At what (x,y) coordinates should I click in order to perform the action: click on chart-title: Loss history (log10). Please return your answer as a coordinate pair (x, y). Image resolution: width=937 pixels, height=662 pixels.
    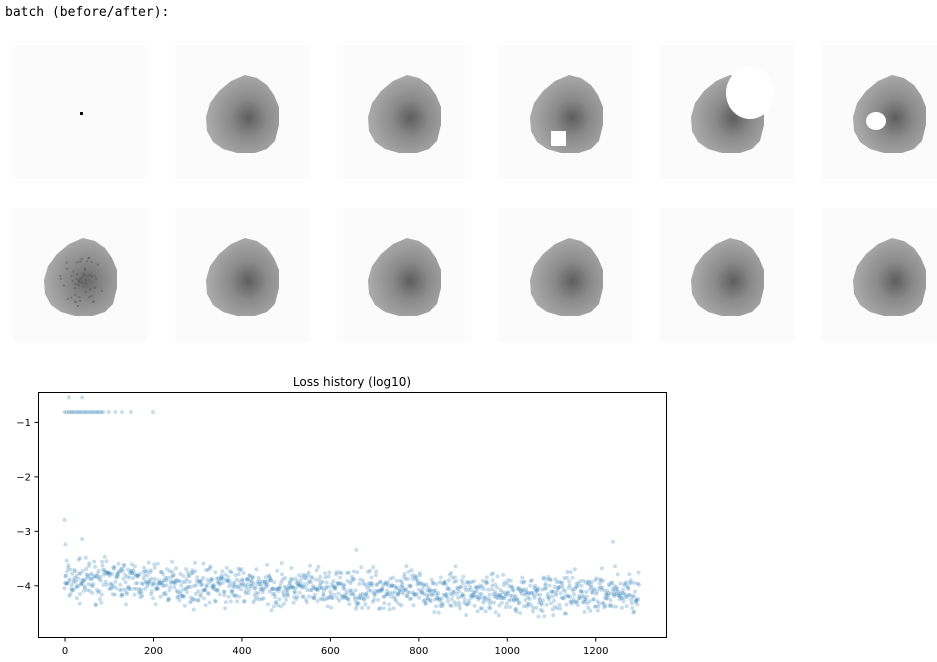
    Looking at the image, I should click on (352, 382).